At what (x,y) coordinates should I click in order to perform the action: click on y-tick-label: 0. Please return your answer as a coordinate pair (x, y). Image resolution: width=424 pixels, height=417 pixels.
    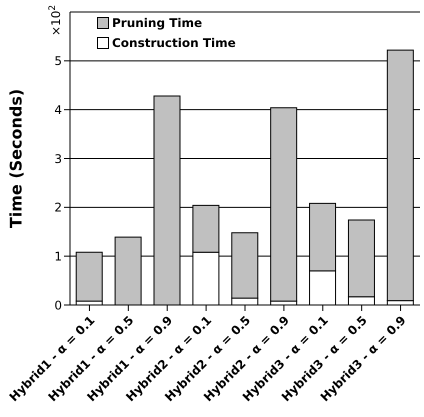
    Looking at the image, I should click on (58, 305).